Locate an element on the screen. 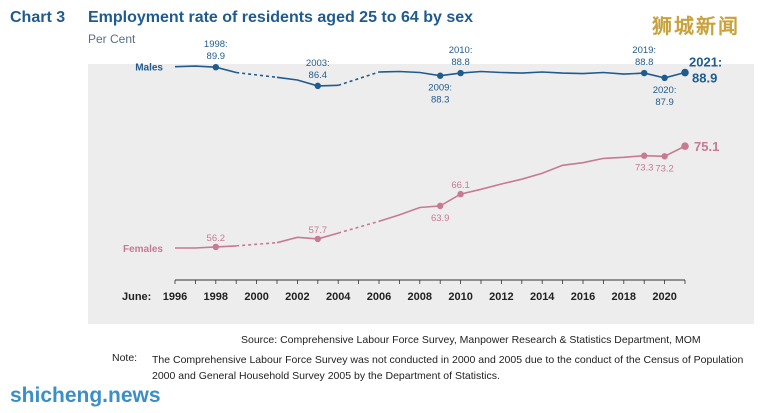  males-label-year: 2019: is located at coordinates (644, 50).